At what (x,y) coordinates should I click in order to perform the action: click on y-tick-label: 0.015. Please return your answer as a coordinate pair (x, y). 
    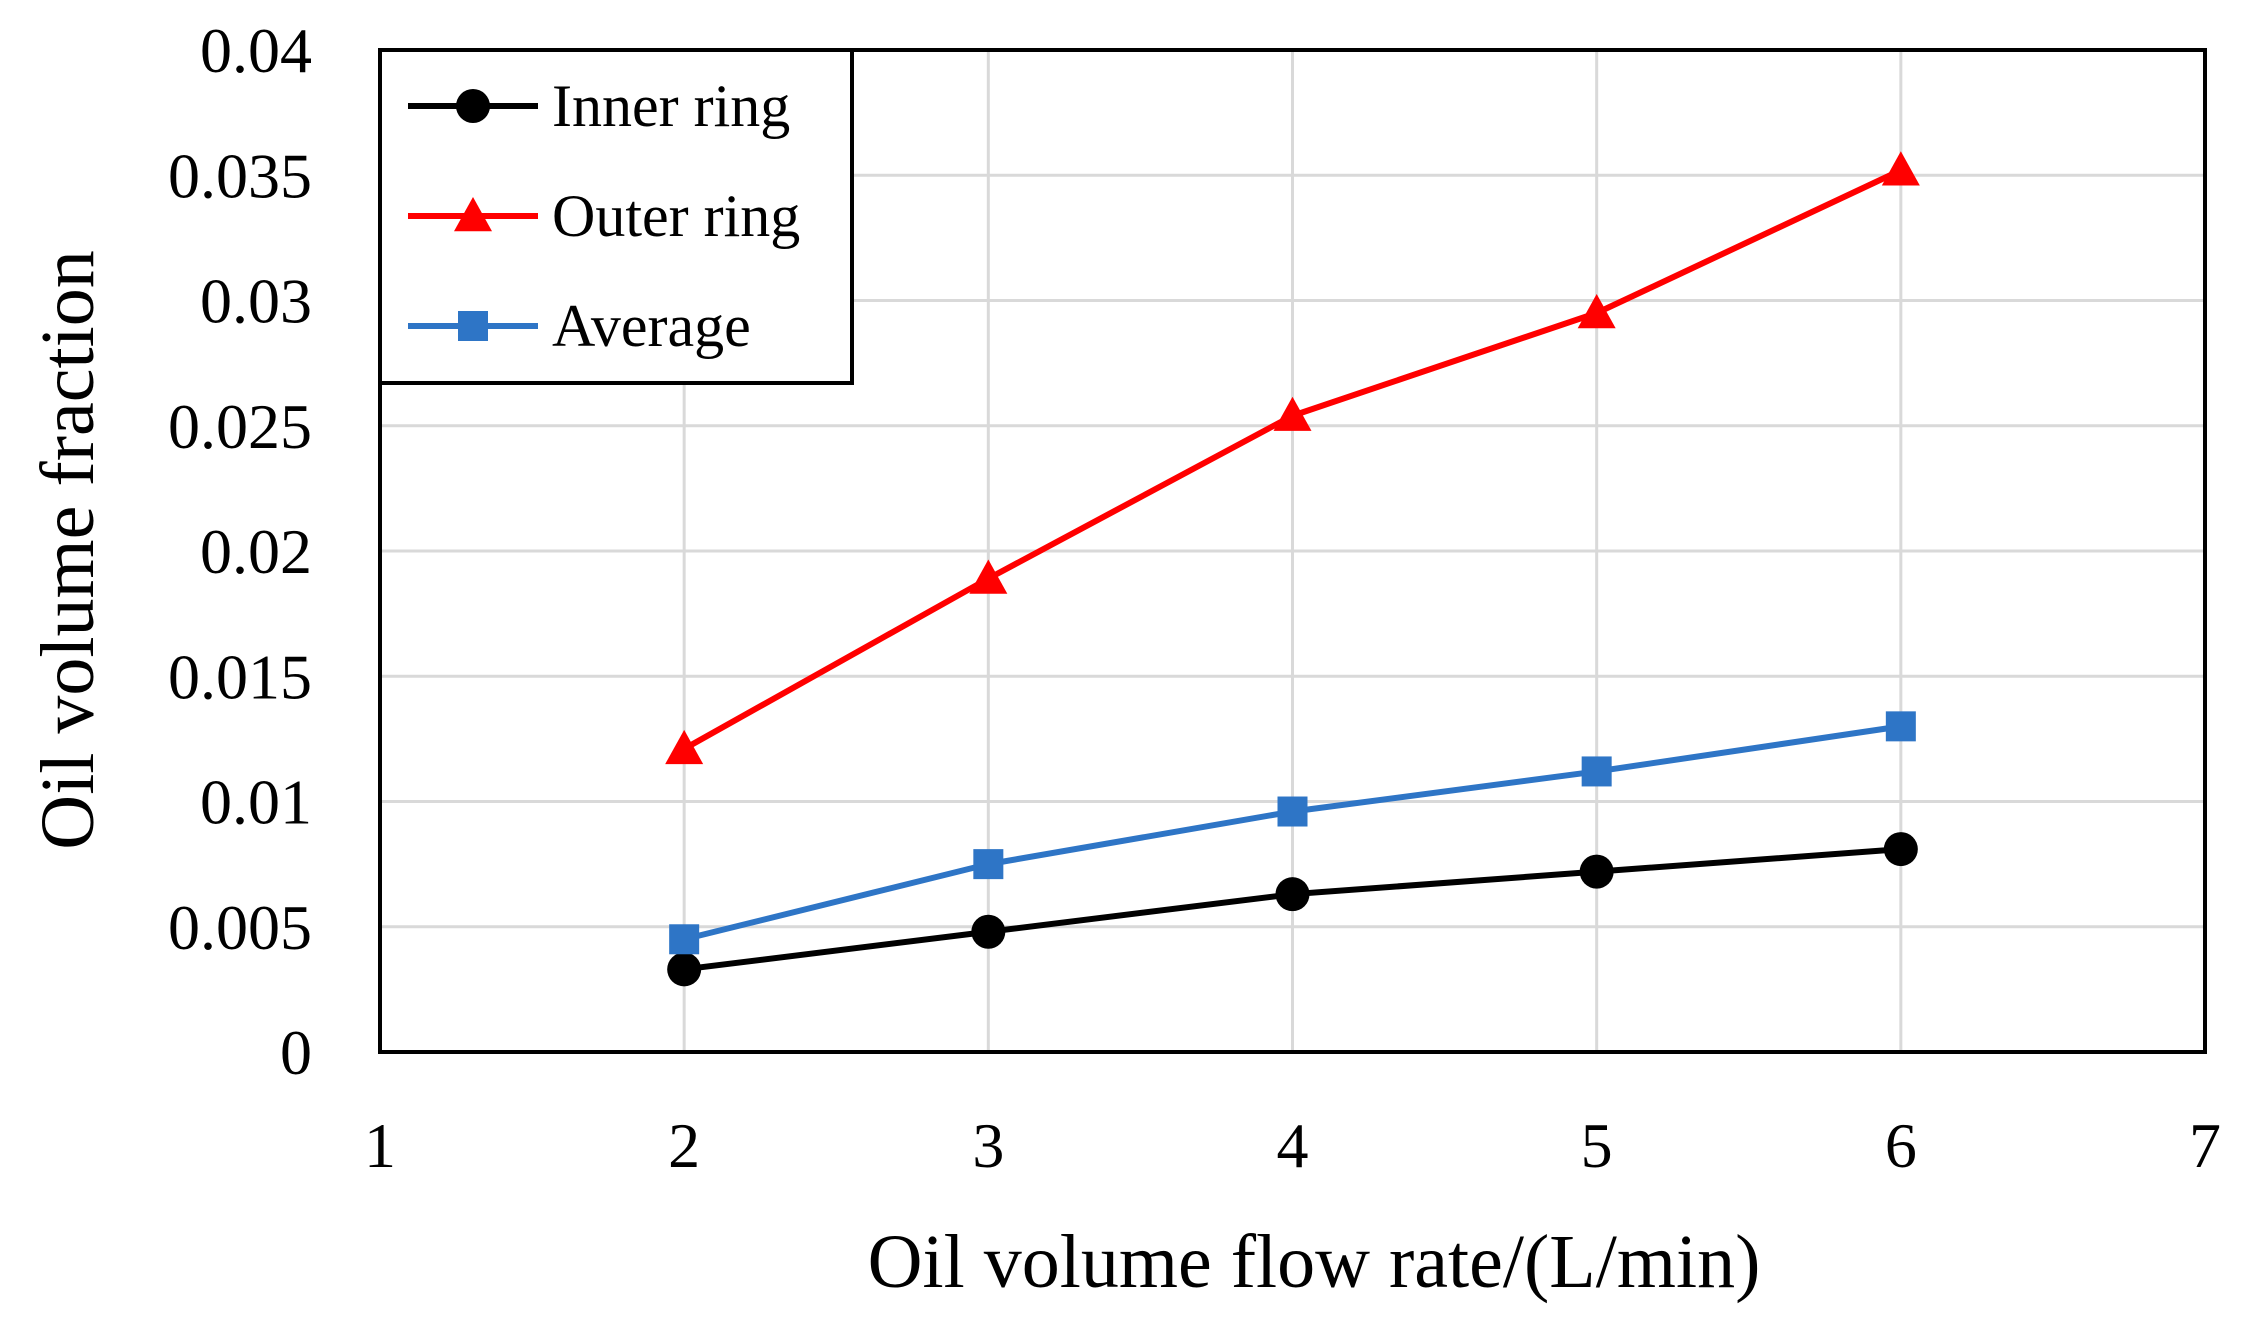
    Looking at the image, I should click on (240, 676).